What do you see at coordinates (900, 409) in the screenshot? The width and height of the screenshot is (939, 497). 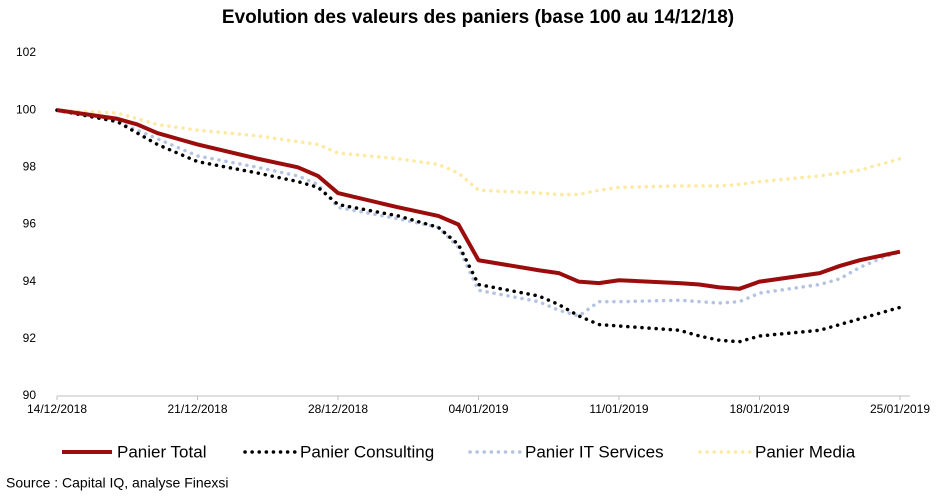 I see `x-tick-label: 25/01/2019` at bounding box center [900, 409].